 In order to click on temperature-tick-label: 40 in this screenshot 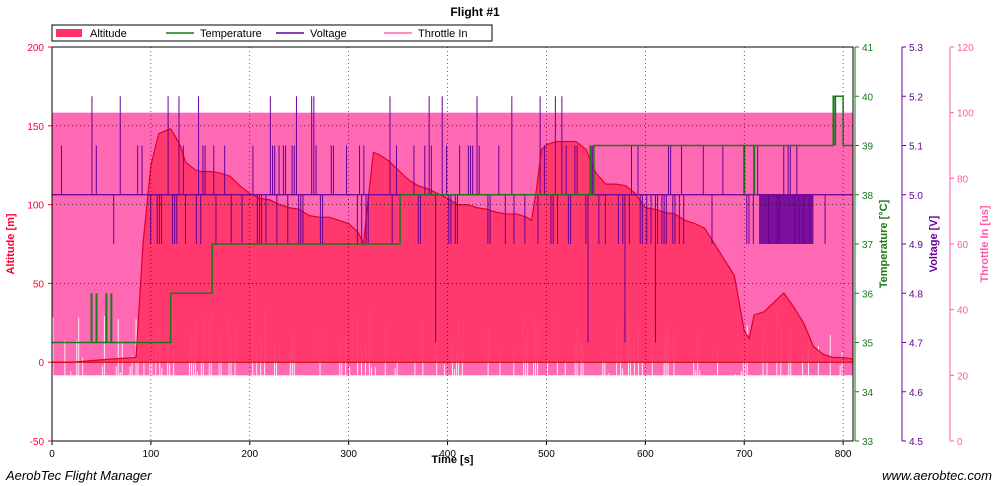, I will do `click(868, 97)`.